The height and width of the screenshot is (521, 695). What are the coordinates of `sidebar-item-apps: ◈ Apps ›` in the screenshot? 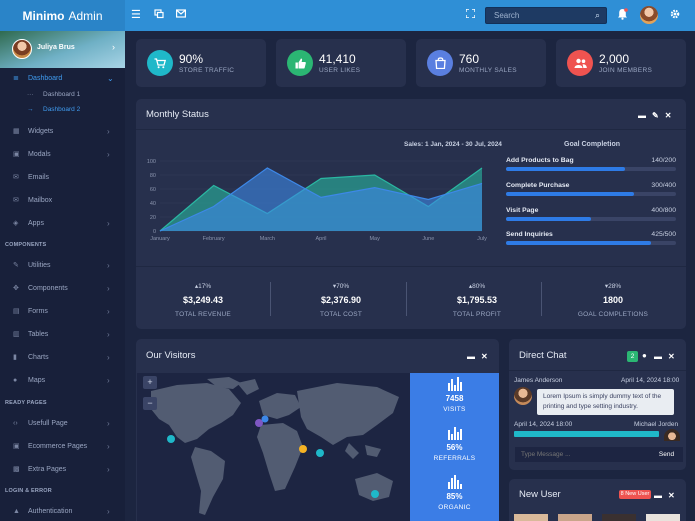 It's located at (62, 223).